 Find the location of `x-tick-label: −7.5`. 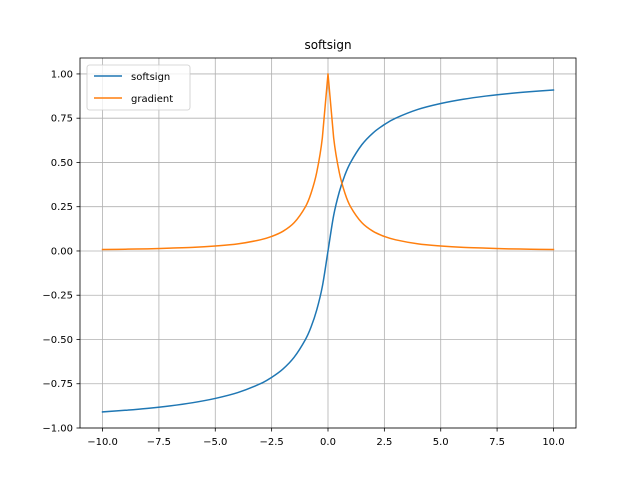

x-tick-label: −7.5 is located at coordinates (159, 442).